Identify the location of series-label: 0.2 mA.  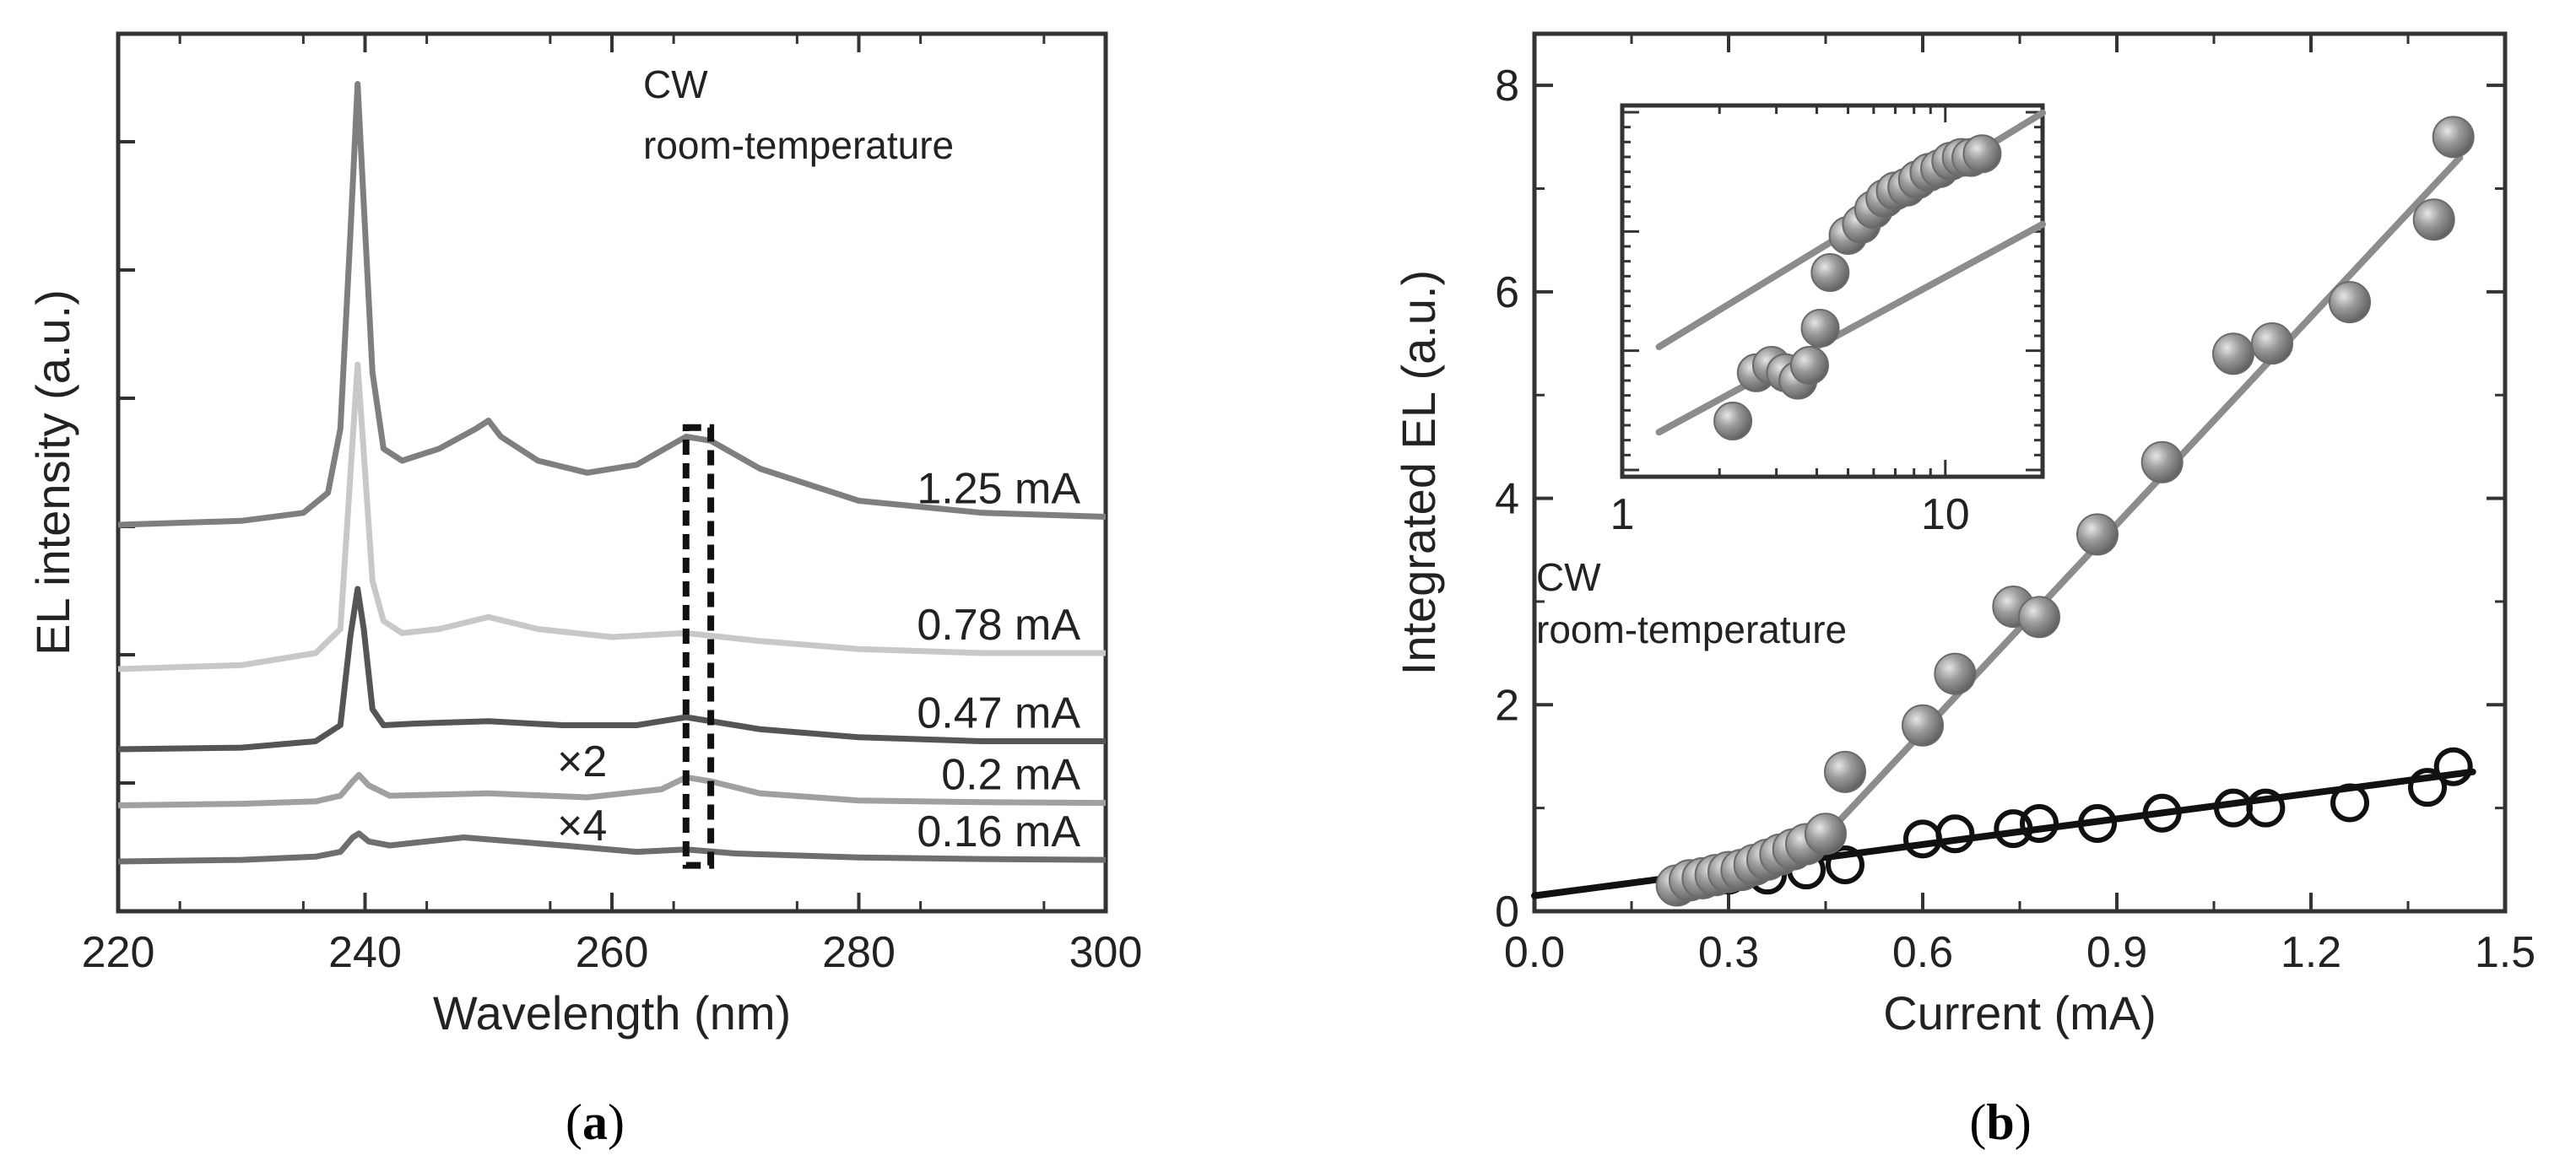
(1010, 775).